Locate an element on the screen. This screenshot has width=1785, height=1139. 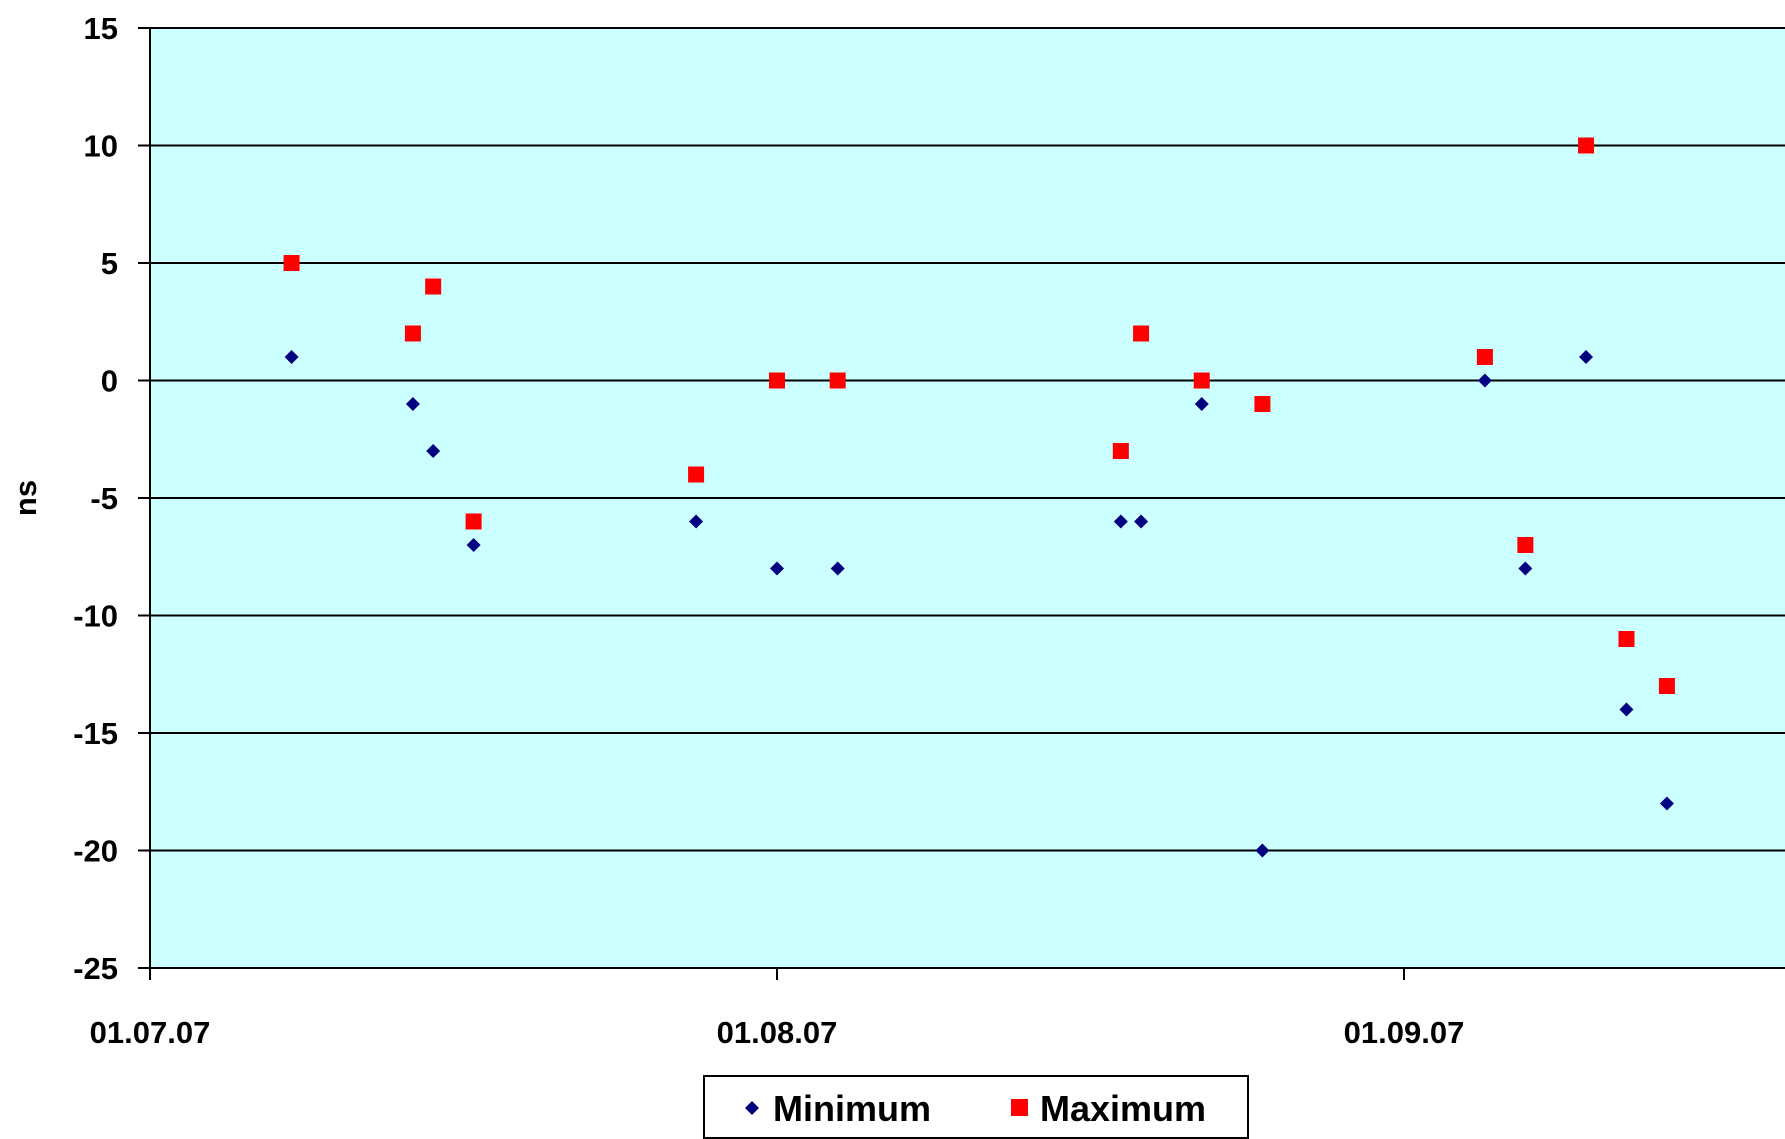
y-tick-label: -15 is located at coordinates (95, 733).